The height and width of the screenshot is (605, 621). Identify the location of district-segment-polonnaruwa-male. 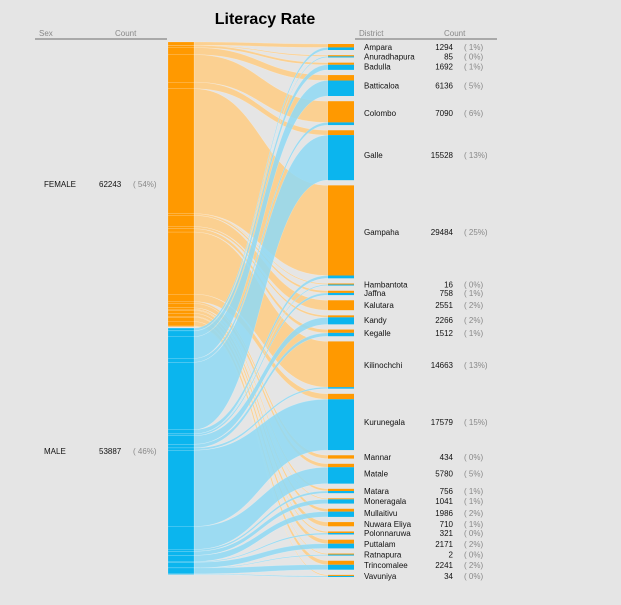
(341, 533).